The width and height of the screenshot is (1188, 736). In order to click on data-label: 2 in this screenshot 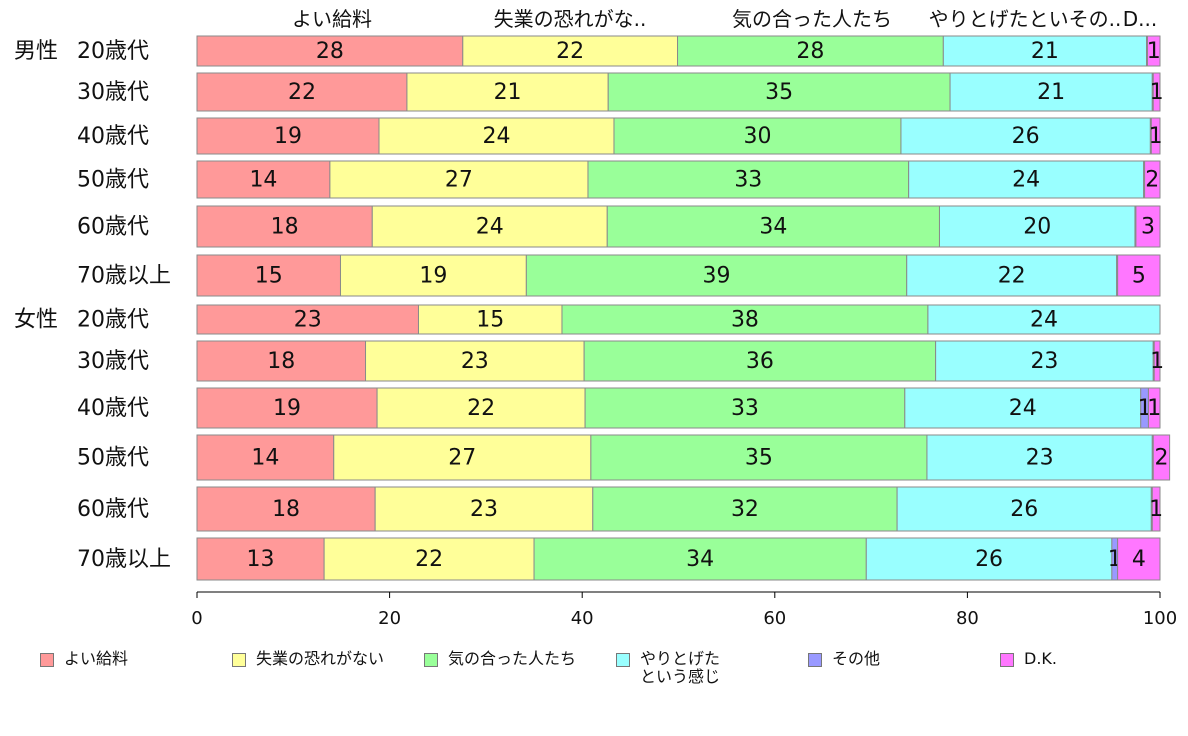, I will do `click(1152, 180)`.